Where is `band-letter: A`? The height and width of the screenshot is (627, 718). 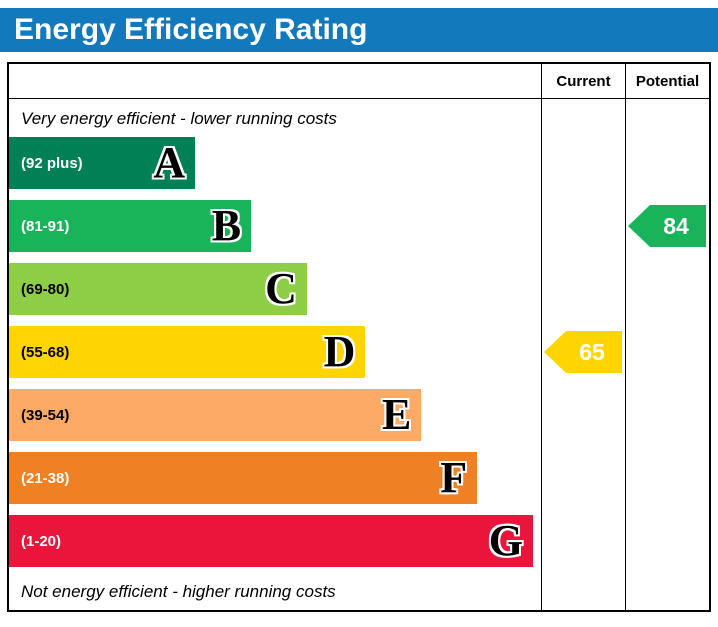 band-letter: A is located at coordinates (169, 162).